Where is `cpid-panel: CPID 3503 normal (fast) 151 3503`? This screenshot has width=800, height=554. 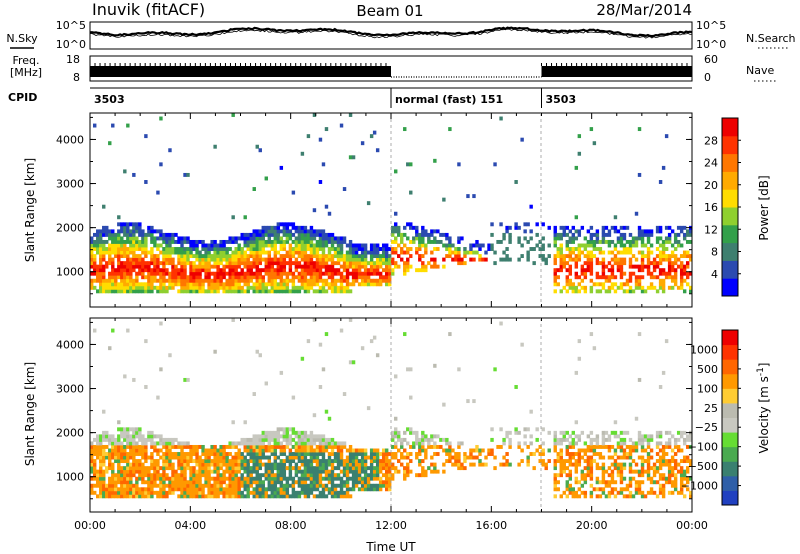 cpid-panel: CPID 3503 normal (fast) 151 3503 is located at coordinates (350, 97).